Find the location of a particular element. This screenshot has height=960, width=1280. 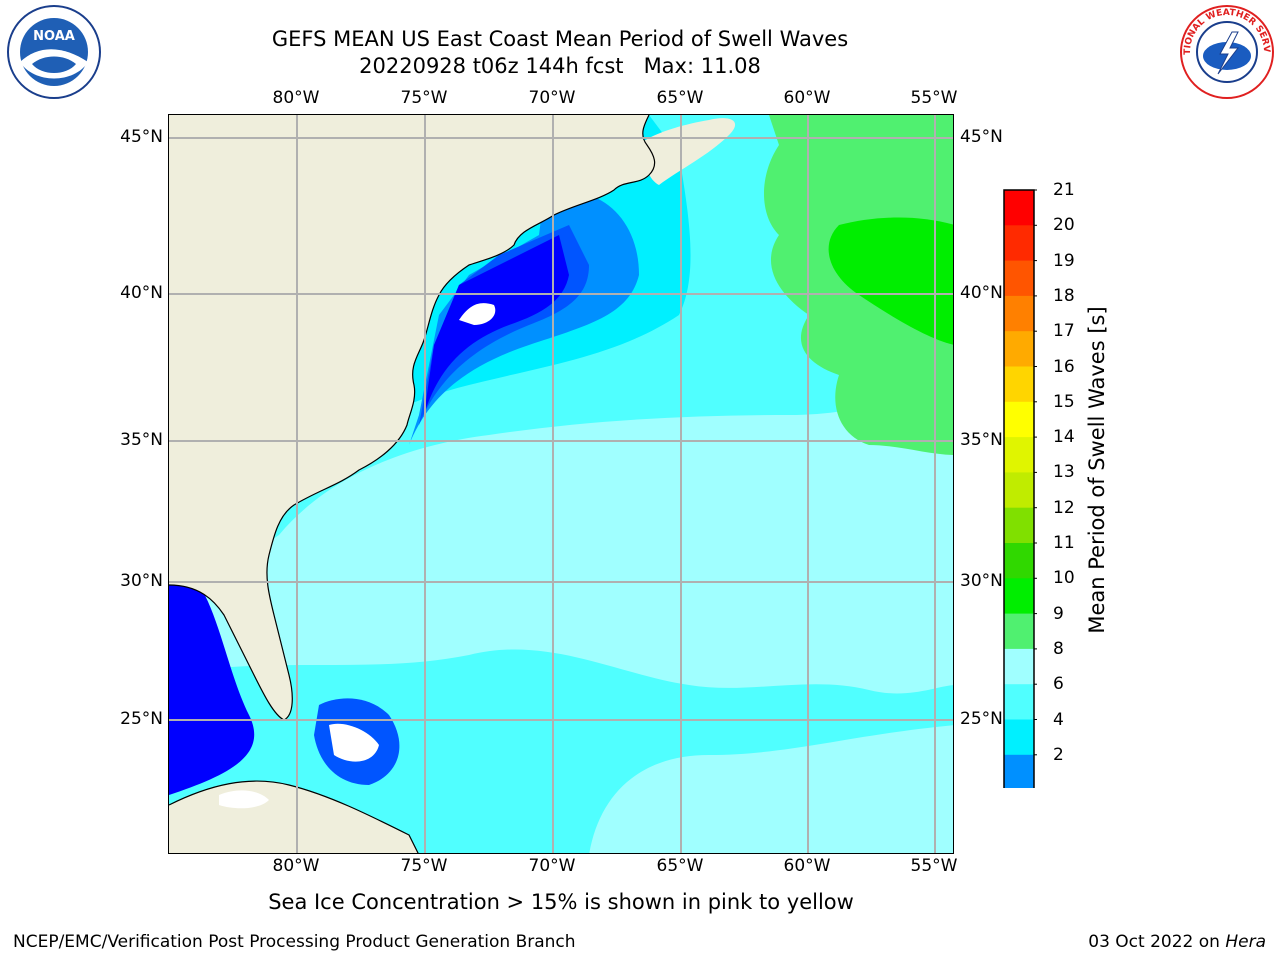

noaa-logo: NOAA is located at coordinates (54, 52).